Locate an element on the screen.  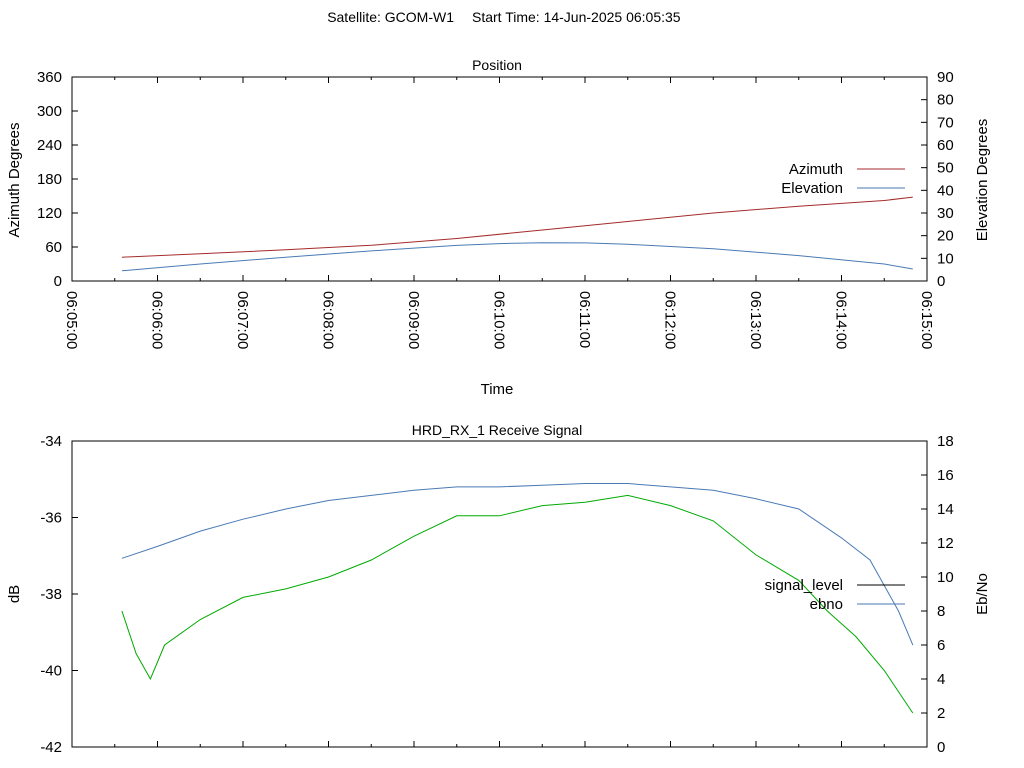
y2-tick-label-4: 8 is located at coordinates (941, 611).